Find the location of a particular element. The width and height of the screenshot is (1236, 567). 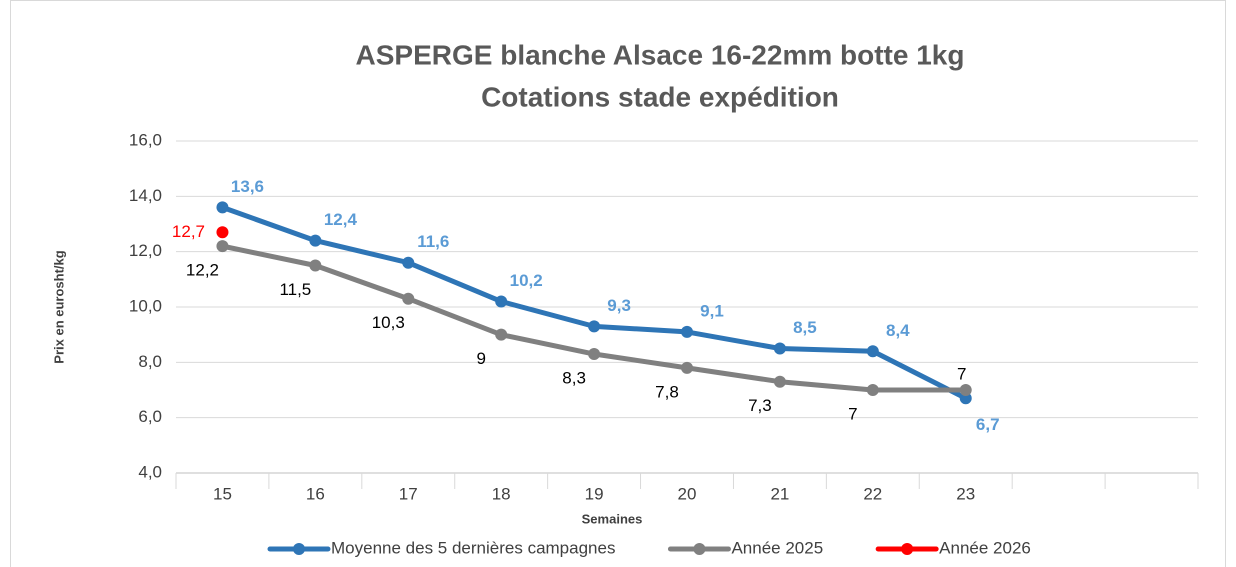

data-label: 11,5 is located at coordinates (295, 289).